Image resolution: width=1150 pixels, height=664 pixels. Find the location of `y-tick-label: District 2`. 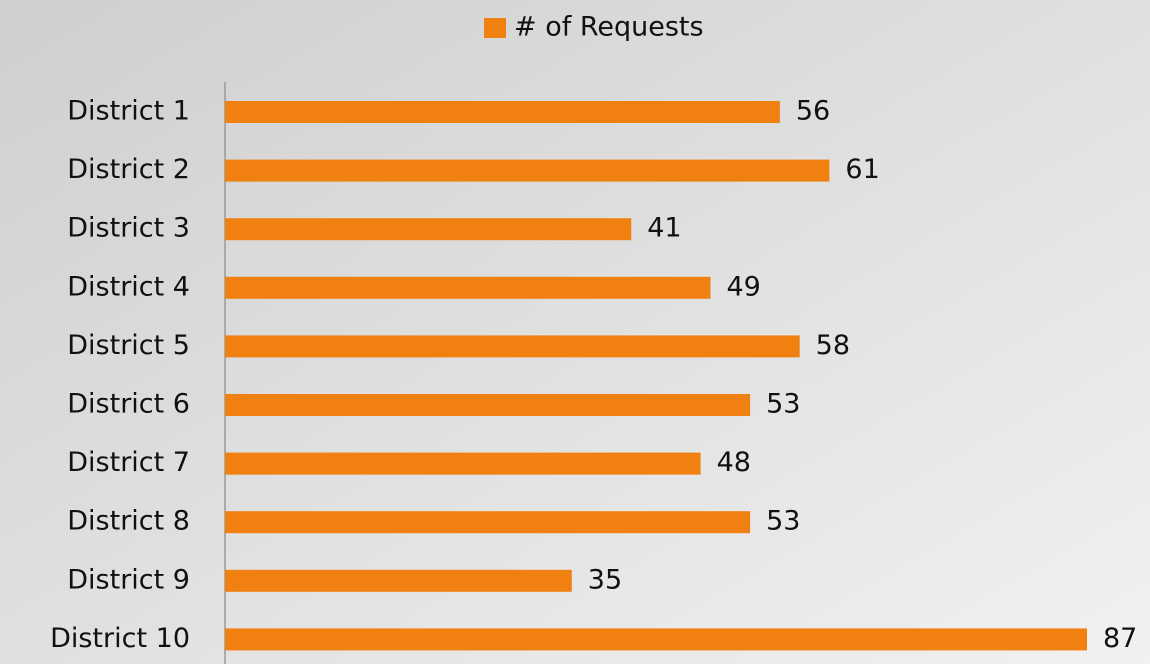

y-tick-label: District 2 is located at coordinates (128, 169).